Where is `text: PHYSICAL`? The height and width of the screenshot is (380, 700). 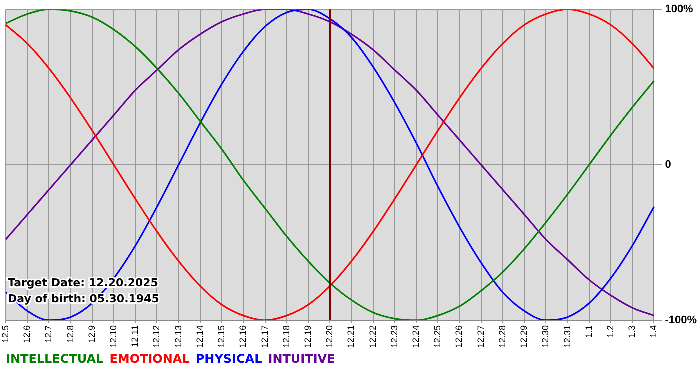 text: PHYSICAL is located at coordinates (229, 359).